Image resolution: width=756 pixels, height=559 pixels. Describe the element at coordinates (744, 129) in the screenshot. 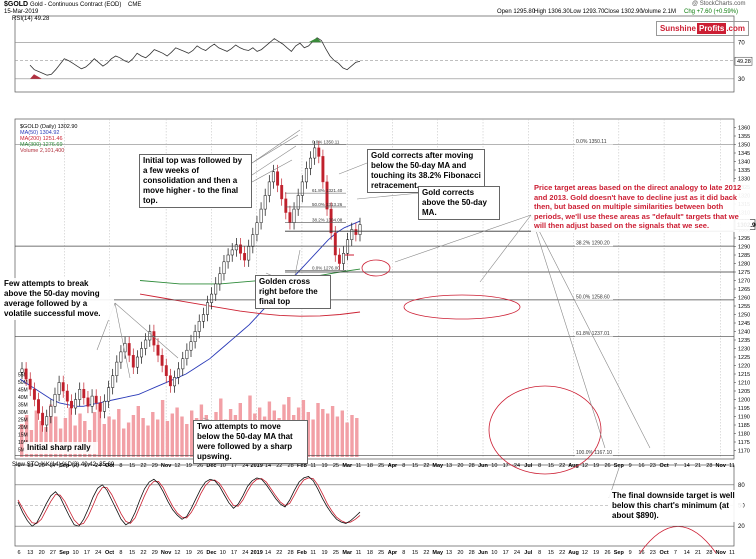

I see `price-y-tick-label: 1360` at that location.